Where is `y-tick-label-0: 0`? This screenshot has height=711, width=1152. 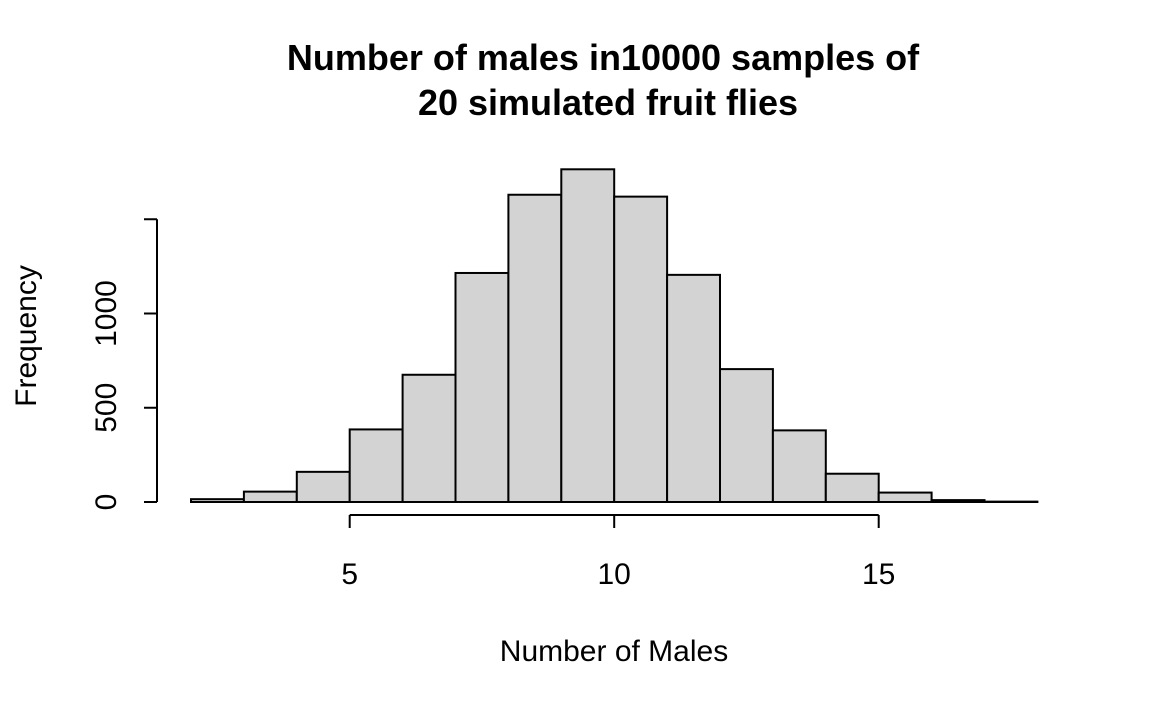
y-tick-label-0: 0 is located at coordinates (106, 502).